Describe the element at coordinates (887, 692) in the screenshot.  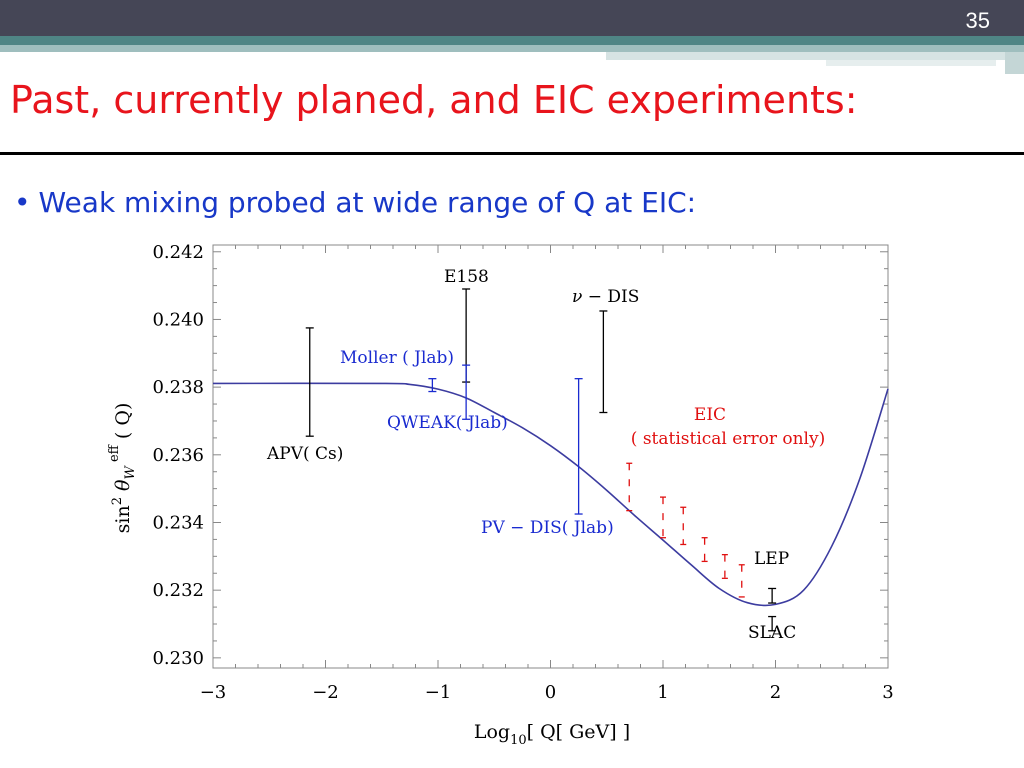
I see `x-tick-label: 3` at that location.